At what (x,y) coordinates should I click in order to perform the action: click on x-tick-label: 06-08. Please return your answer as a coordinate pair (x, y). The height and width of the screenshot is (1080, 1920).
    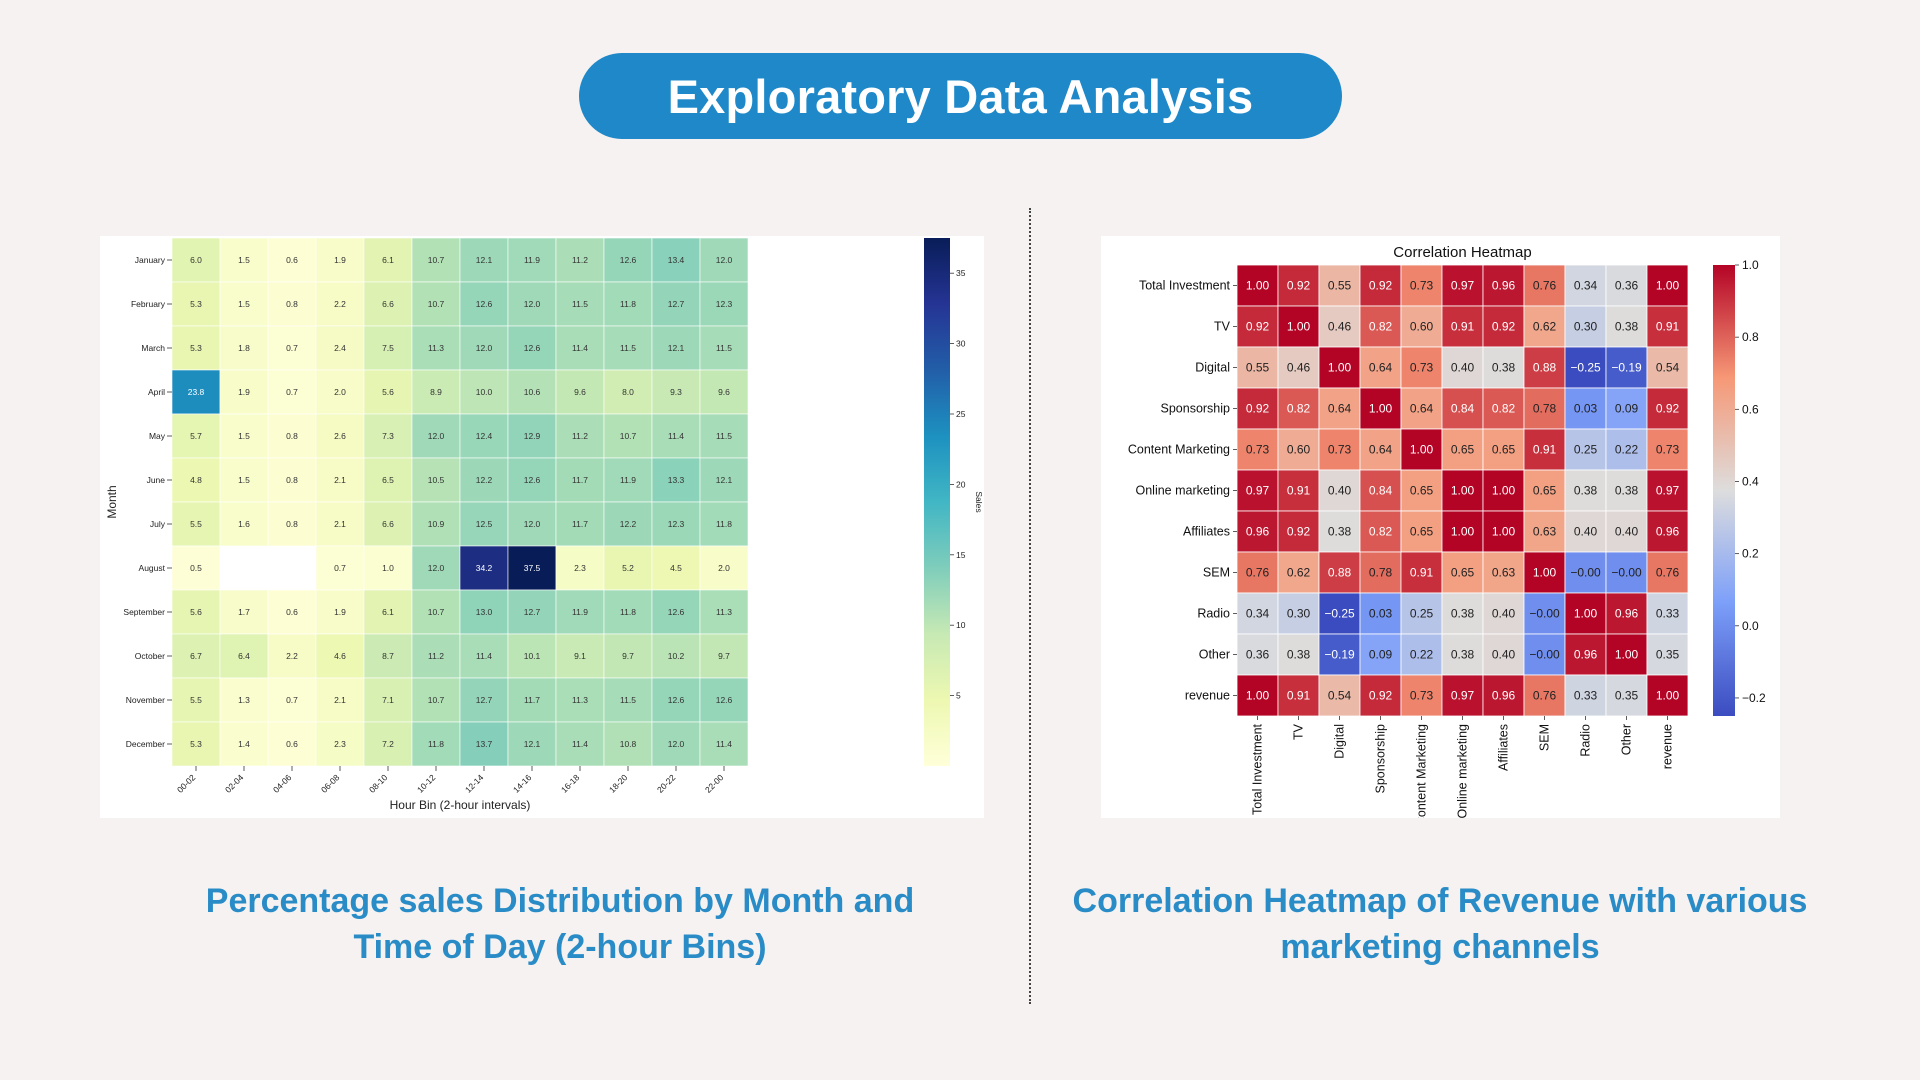
    Looking at the image, I should click on (330, 783).